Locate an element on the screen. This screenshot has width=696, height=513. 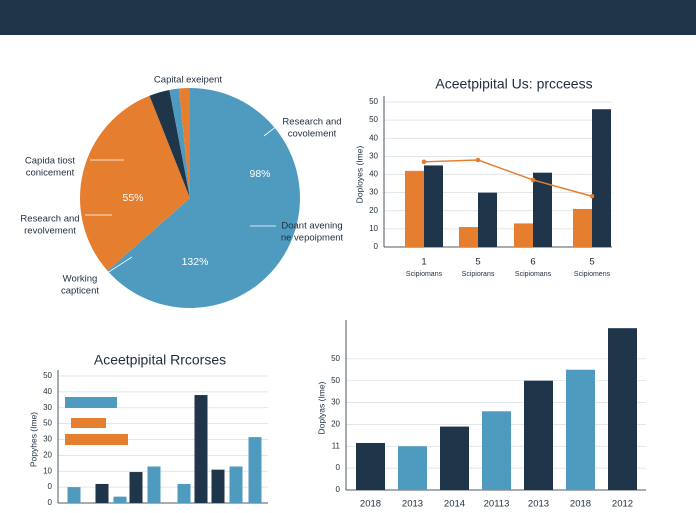
pie-annotation: capticent is located at coordinates (80, 291).